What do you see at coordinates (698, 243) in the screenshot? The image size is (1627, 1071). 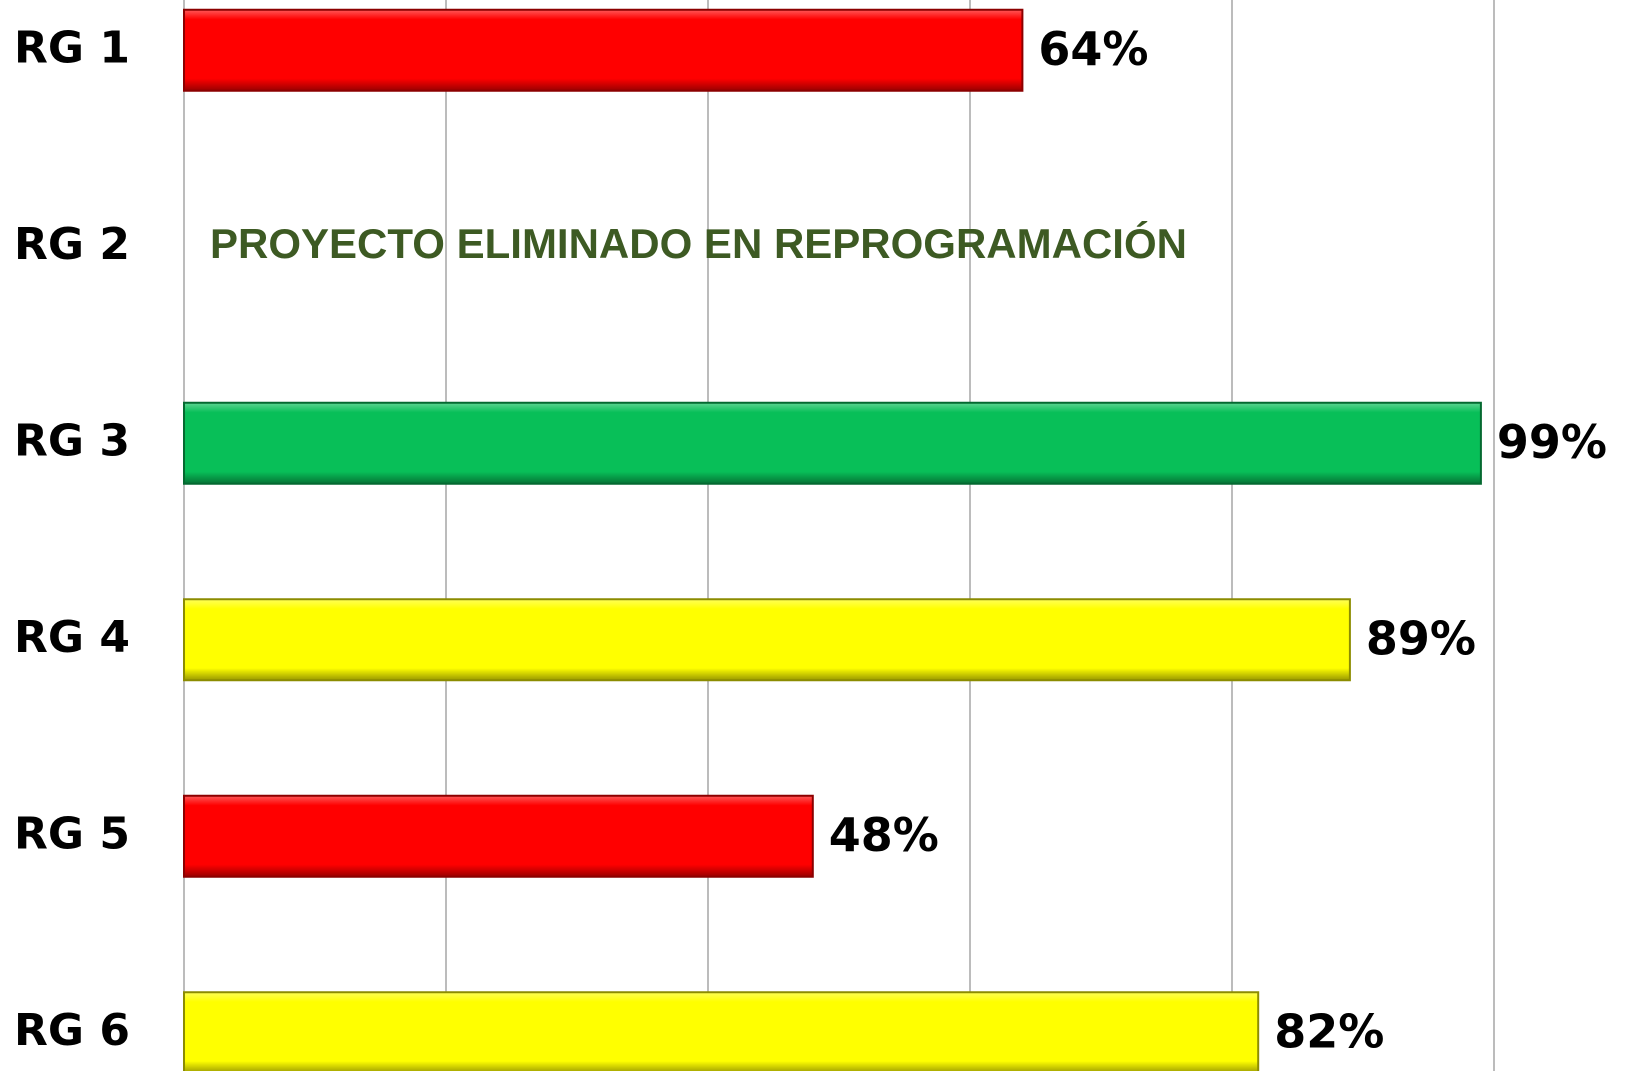 I see `annotation: PROYECTO ELIMINADO EN REPROGRAMACIÓN` at bounding box center [698, 243].